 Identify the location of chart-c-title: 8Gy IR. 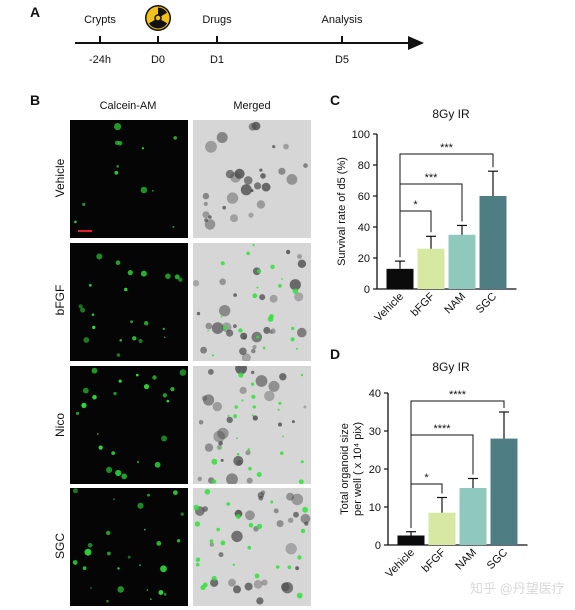
(451, 114).